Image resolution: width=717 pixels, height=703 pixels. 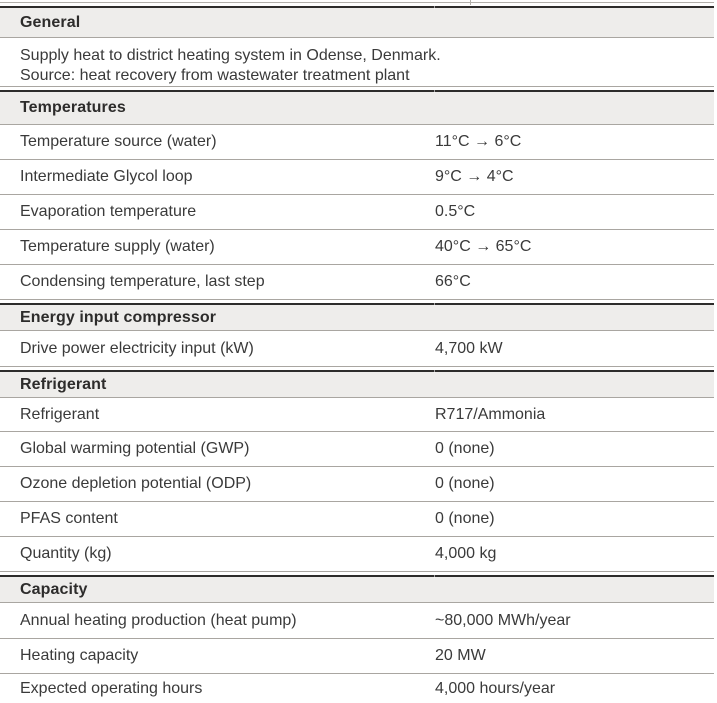 I want to click on section-header-capacity: Capacity, so click(x=357, y=587).